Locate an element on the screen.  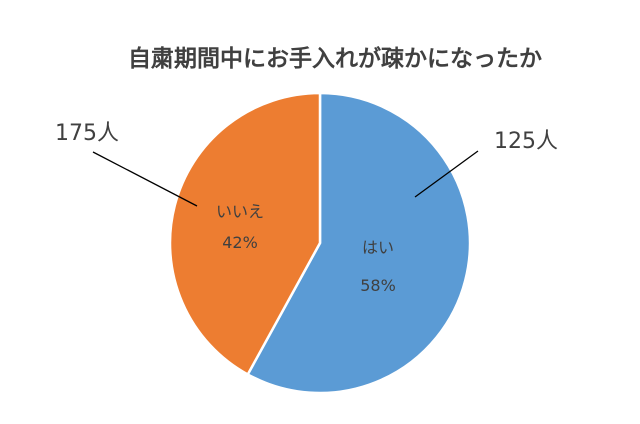
slice-percent-label-hai: 58% is located at coordinates (378, 285).